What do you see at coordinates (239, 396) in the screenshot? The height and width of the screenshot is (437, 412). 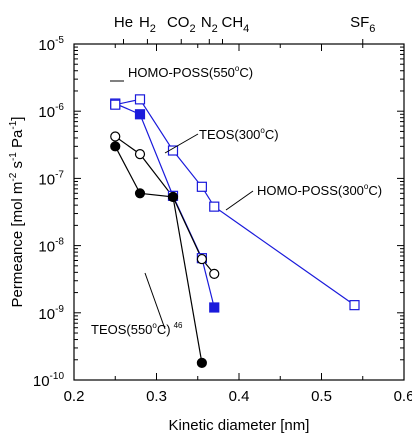 I see `x-tick-label: 0.4` at bounding box center [239, 396].